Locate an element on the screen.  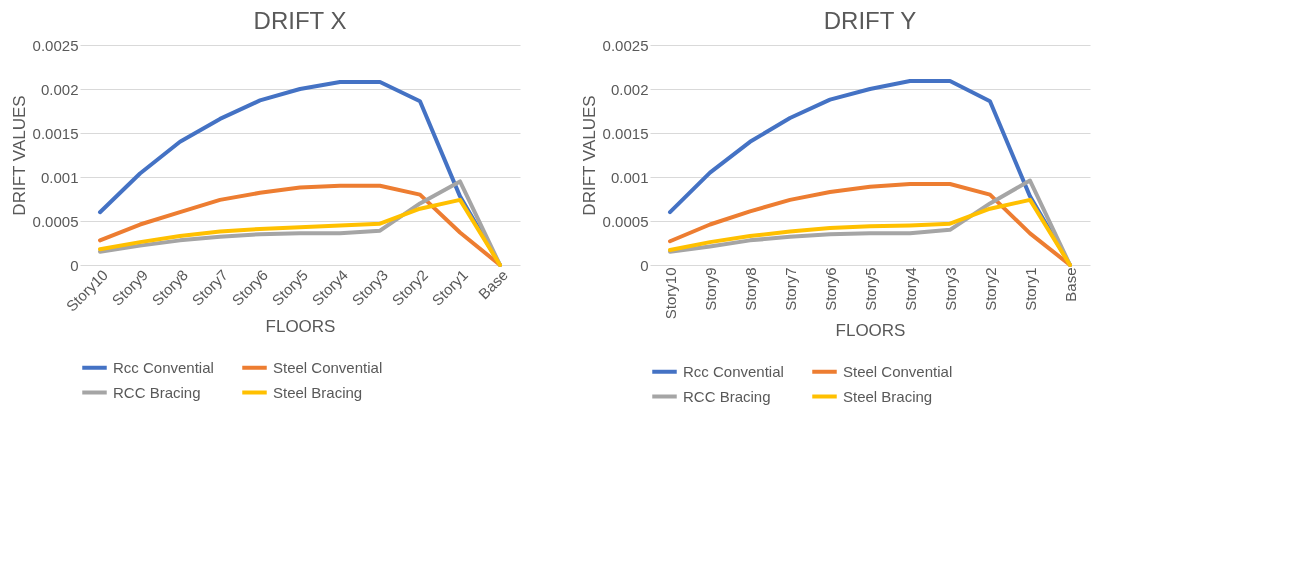
x-tick-label: Base is located at coordinates (1070, 284).